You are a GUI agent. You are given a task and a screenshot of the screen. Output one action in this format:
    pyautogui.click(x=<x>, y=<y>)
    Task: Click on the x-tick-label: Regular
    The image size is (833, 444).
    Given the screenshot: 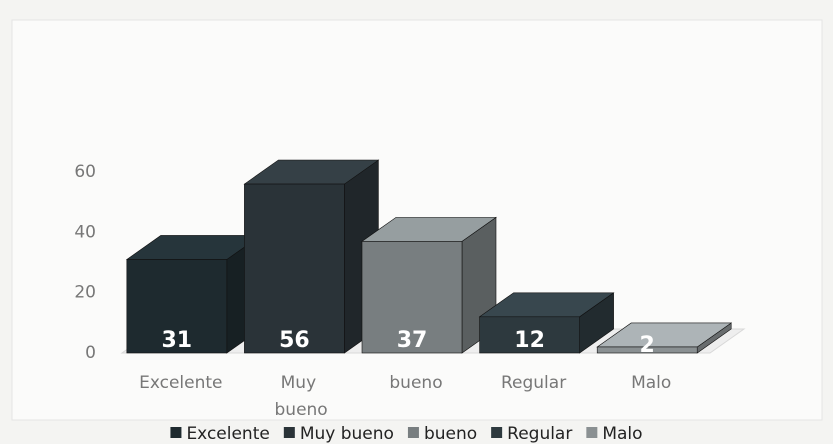 What is the action you would take?
    pyautogui.click(x=533, y=383)
    